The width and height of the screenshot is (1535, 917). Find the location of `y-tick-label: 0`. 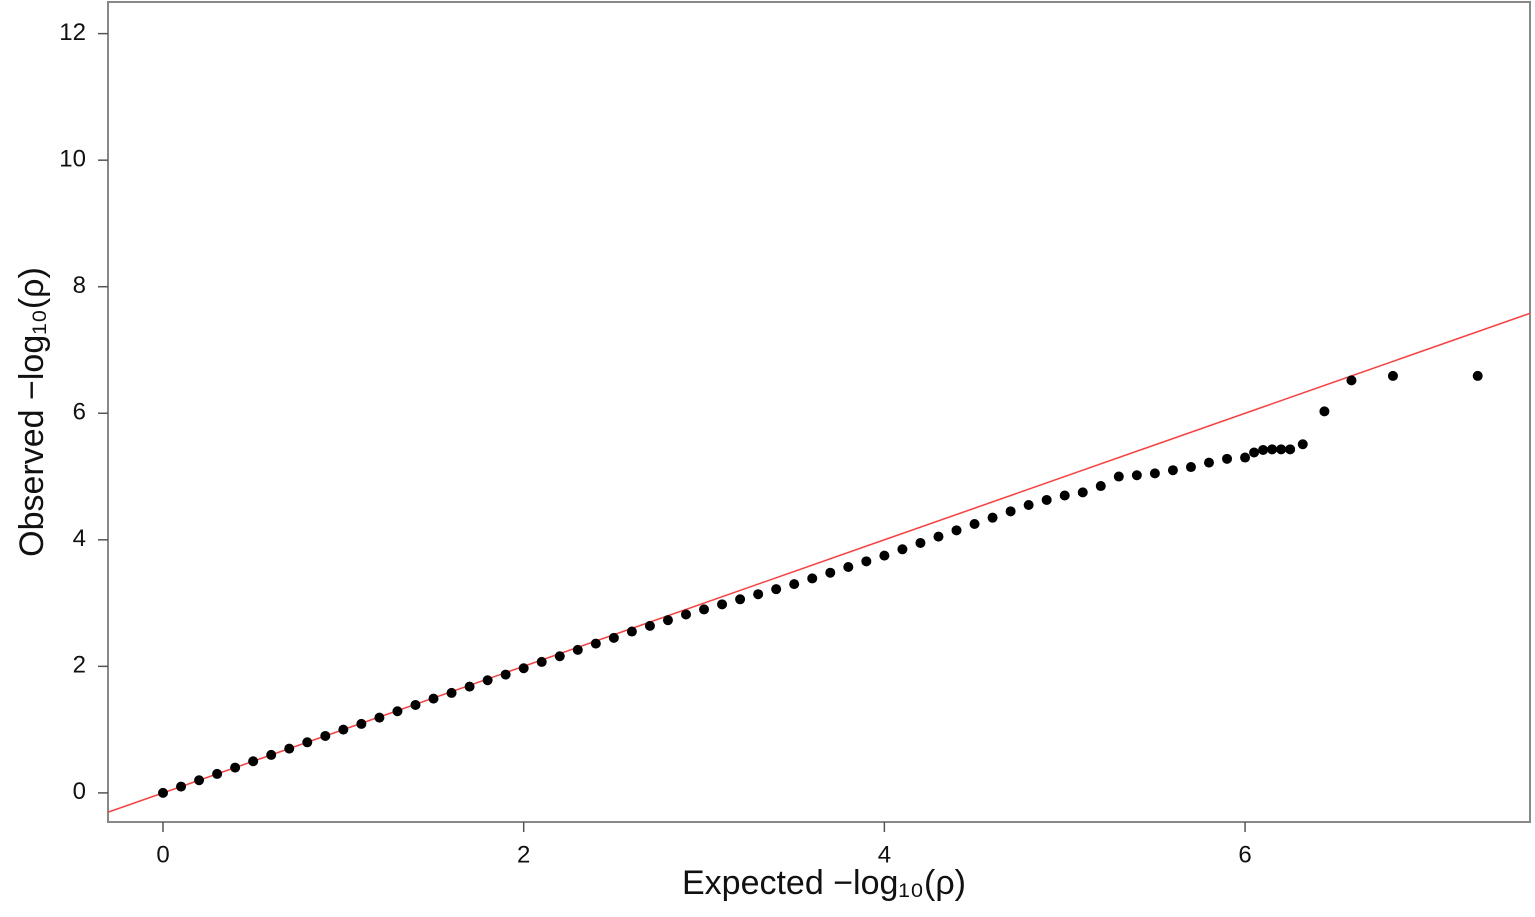

y-tick-label: 0 is located at coordinates (79, 791).